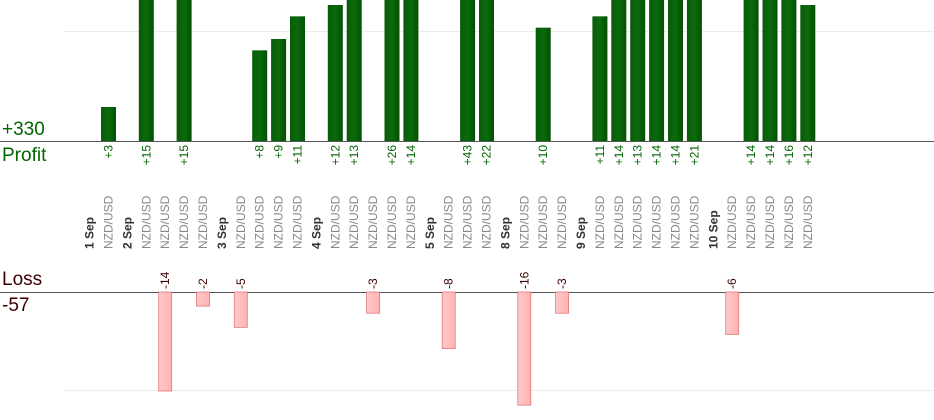 Image resolution: width=934 pixels, height=420 pixels. Describe the element at coordinates (713, 229) in the screenshot. I see `date-label: 10 Sep` at that location.